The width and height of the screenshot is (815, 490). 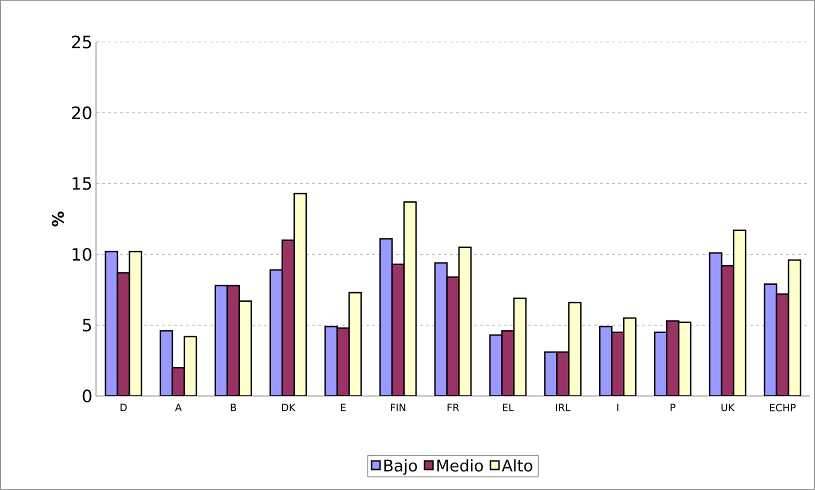 I want to click on x-tick-label: IRL, so click(x=563, y=408).